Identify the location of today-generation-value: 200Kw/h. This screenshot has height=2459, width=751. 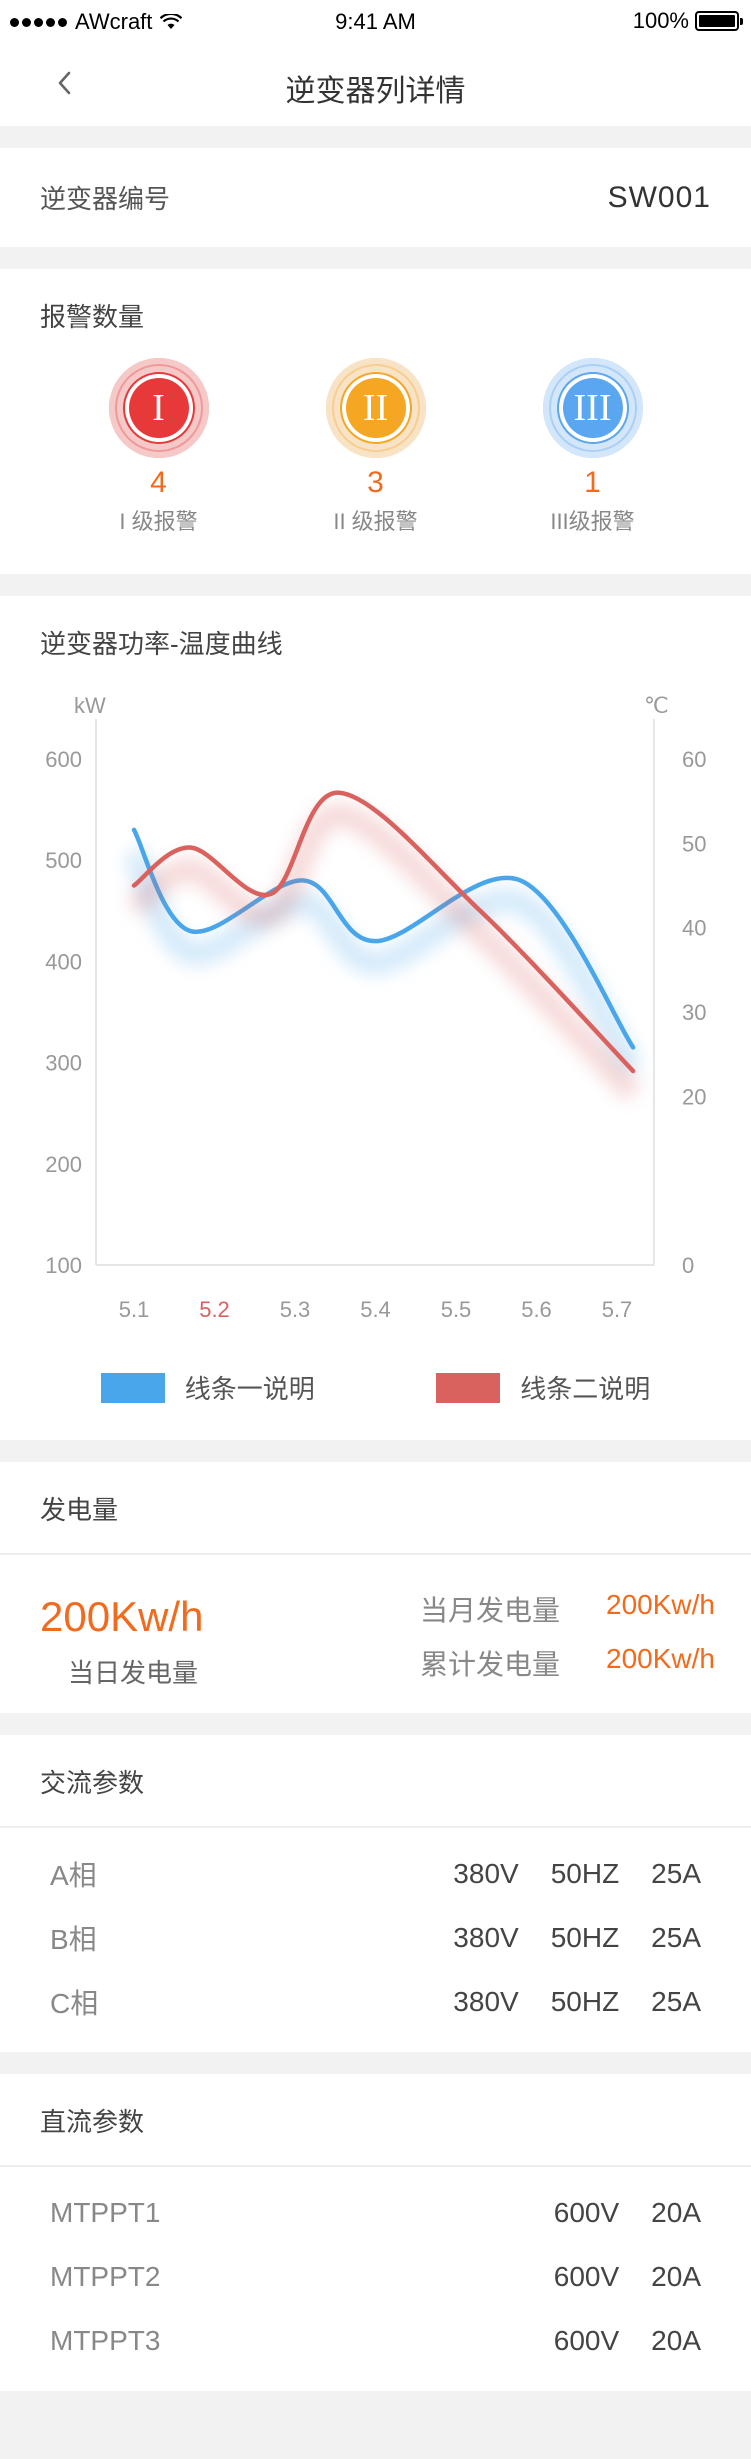
(122, 1616).